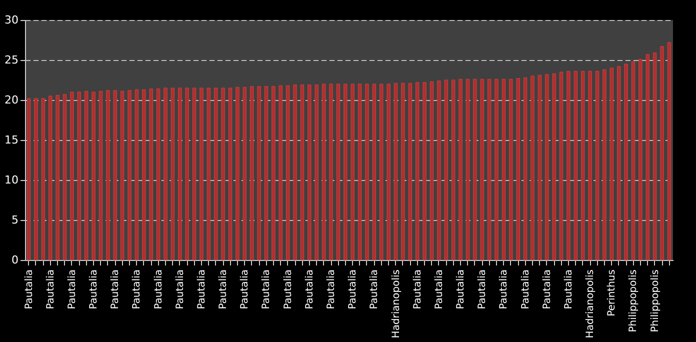  What do you see at coordinates (612, 293) in the screenshot?
I see `x-tick-label: Perinthus` at bounding box center [612, 293].